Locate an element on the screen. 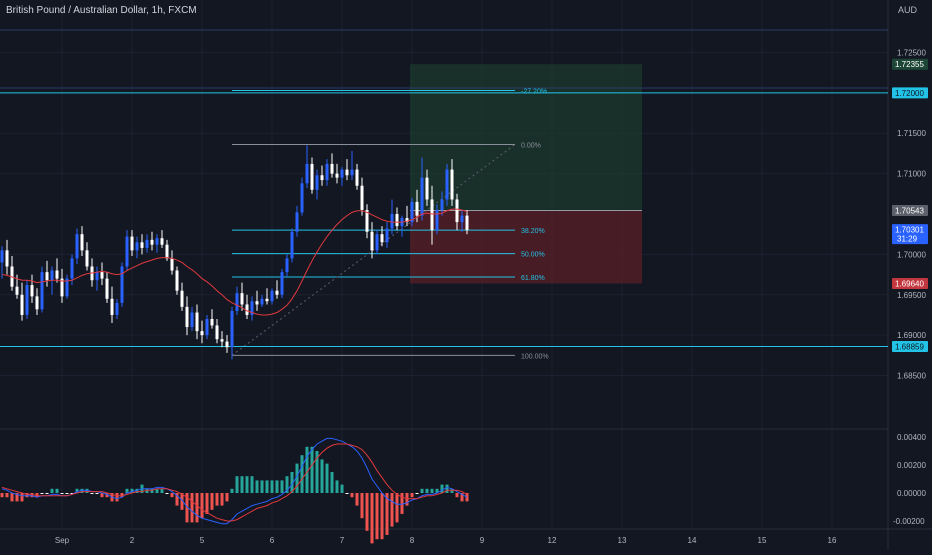 The height and width of the screenshot is (555, 932). price-tick-label: 1.68500 is located at coordinates (911, 376).